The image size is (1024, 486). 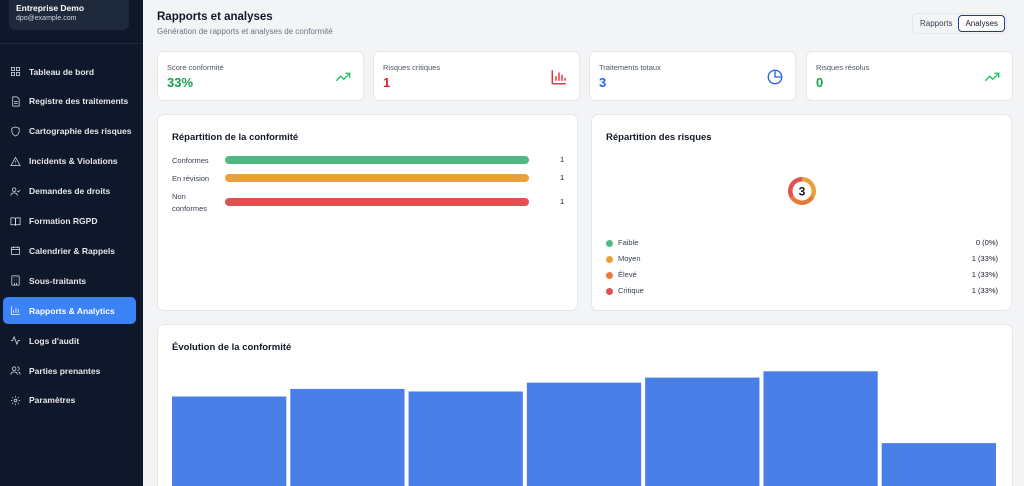 I want to click on panel-title: Répartition de la conformité, so click(x=235, y=137).